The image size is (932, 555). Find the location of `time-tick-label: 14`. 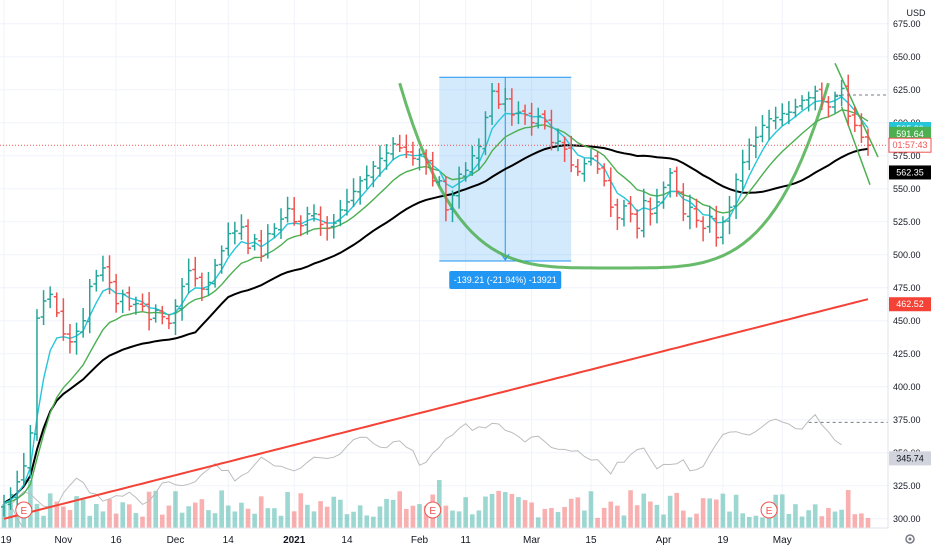

time-tick-label: 14 is located at coordinates (229, 540).